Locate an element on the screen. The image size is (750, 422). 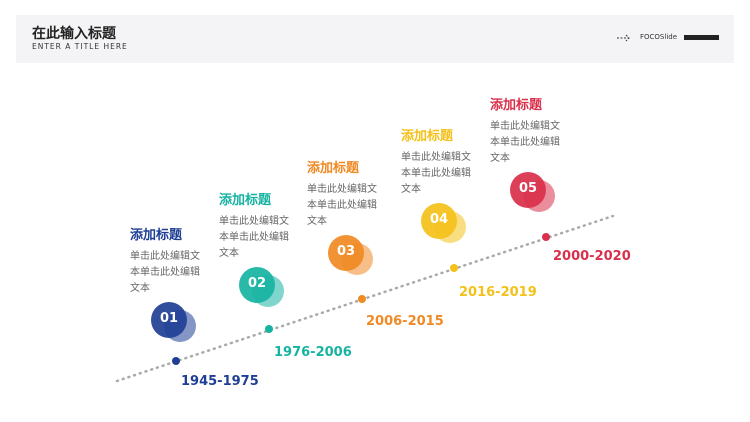
item-number: 02 is located at coordinates (257, 283).